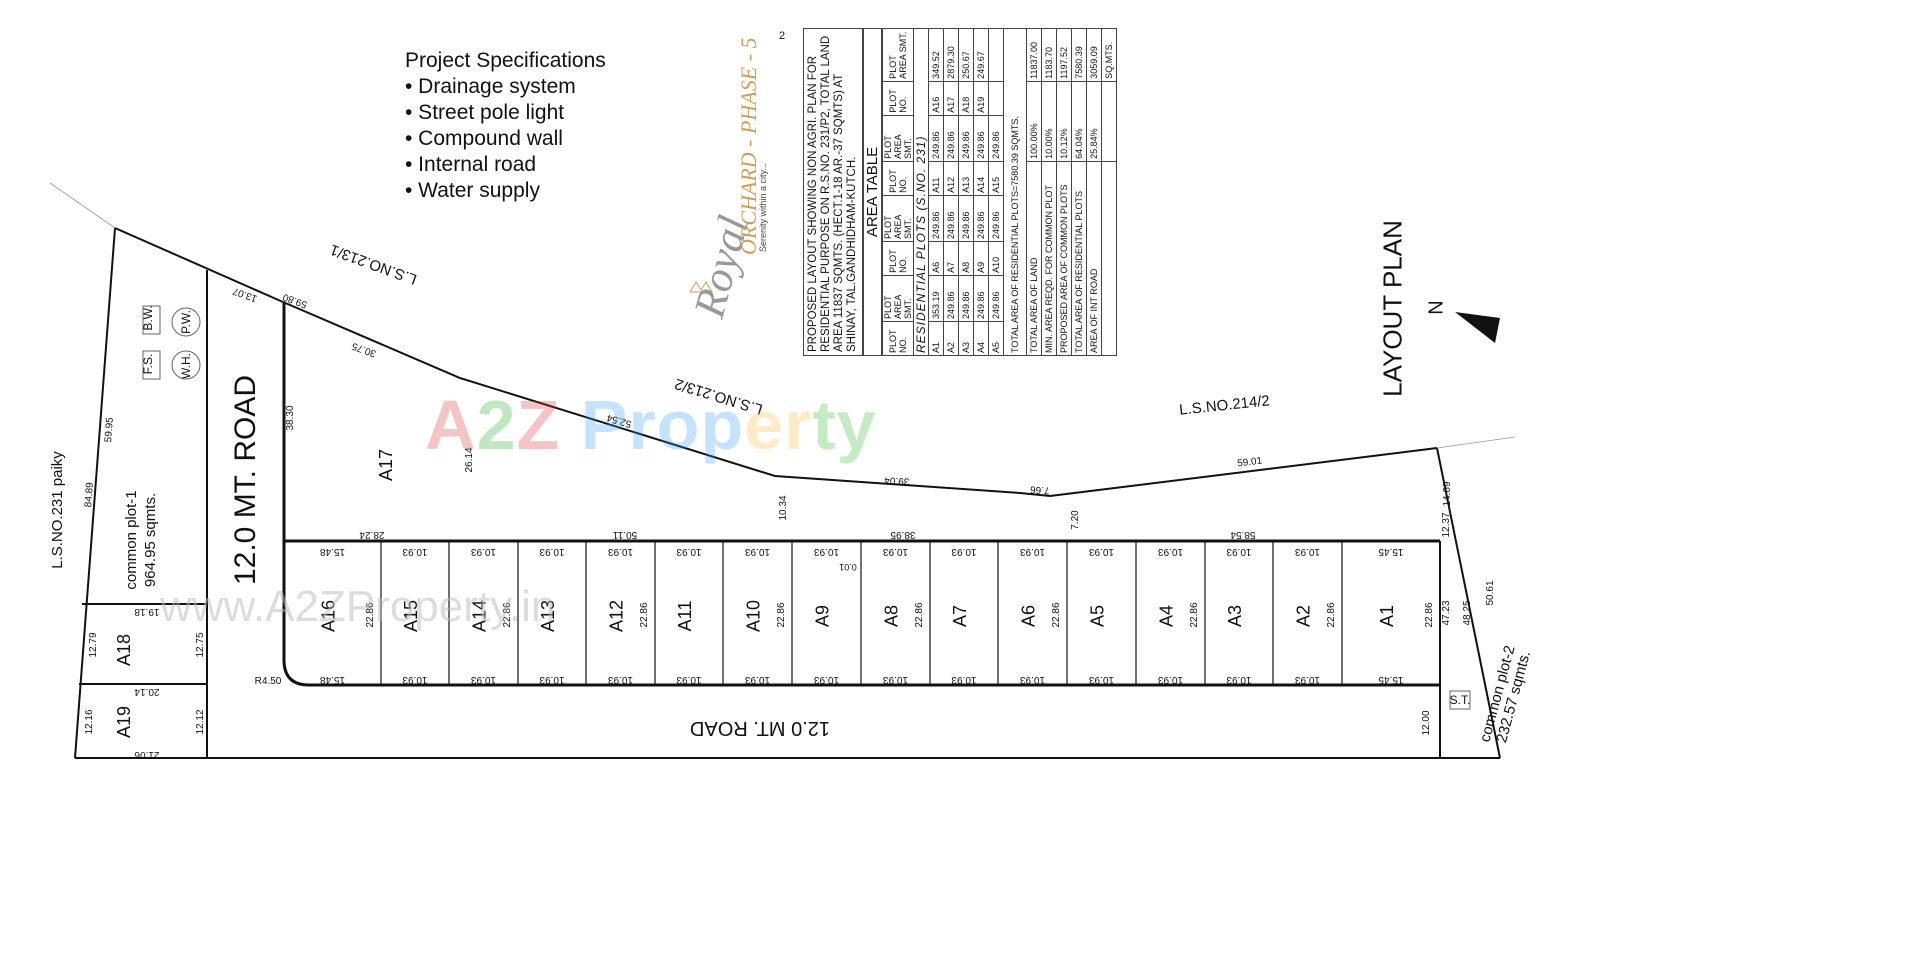 The image size is (1920, 960). I want to click on dimension-label: 47.23, so click(1446, 612).